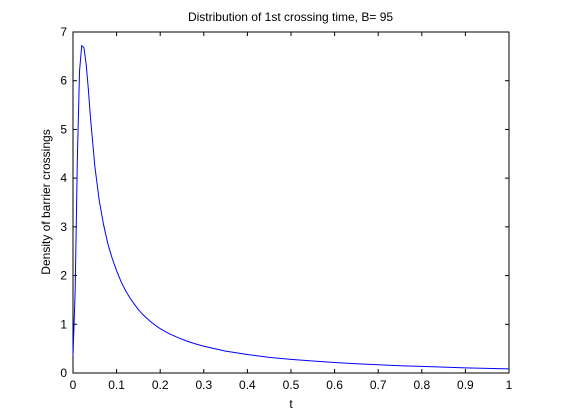 The image size is (561, 420). I want to click on y-tick-label: 0, so click(63, 373).